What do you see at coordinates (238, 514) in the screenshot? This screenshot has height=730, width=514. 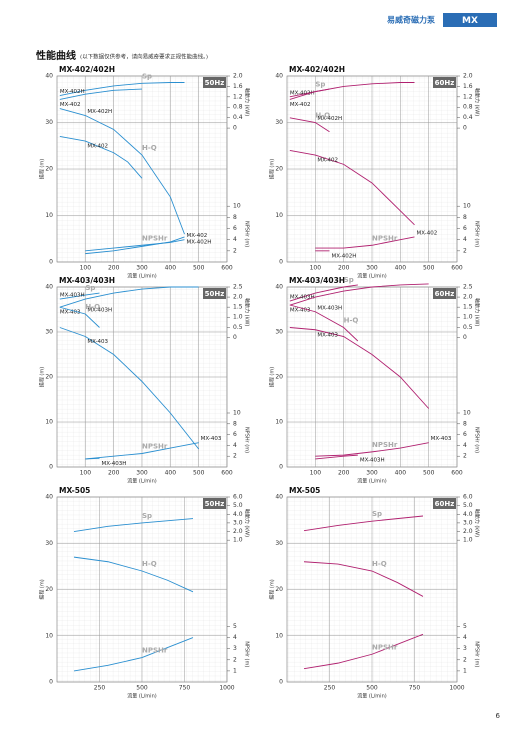 I see `y-tick-label: 4.0` at bounding box center [238, 514].